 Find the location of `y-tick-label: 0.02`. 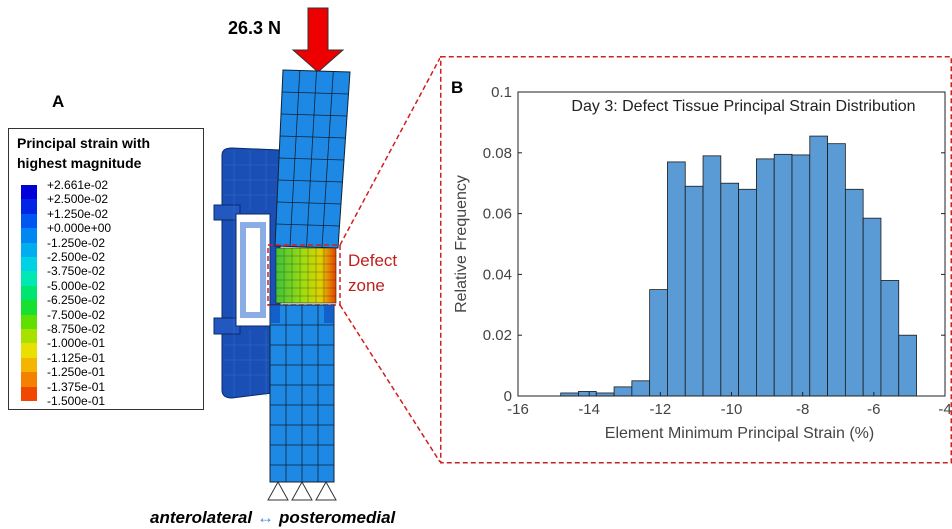

y-tick-label: 0.02 is located at coordinates (497, 335).